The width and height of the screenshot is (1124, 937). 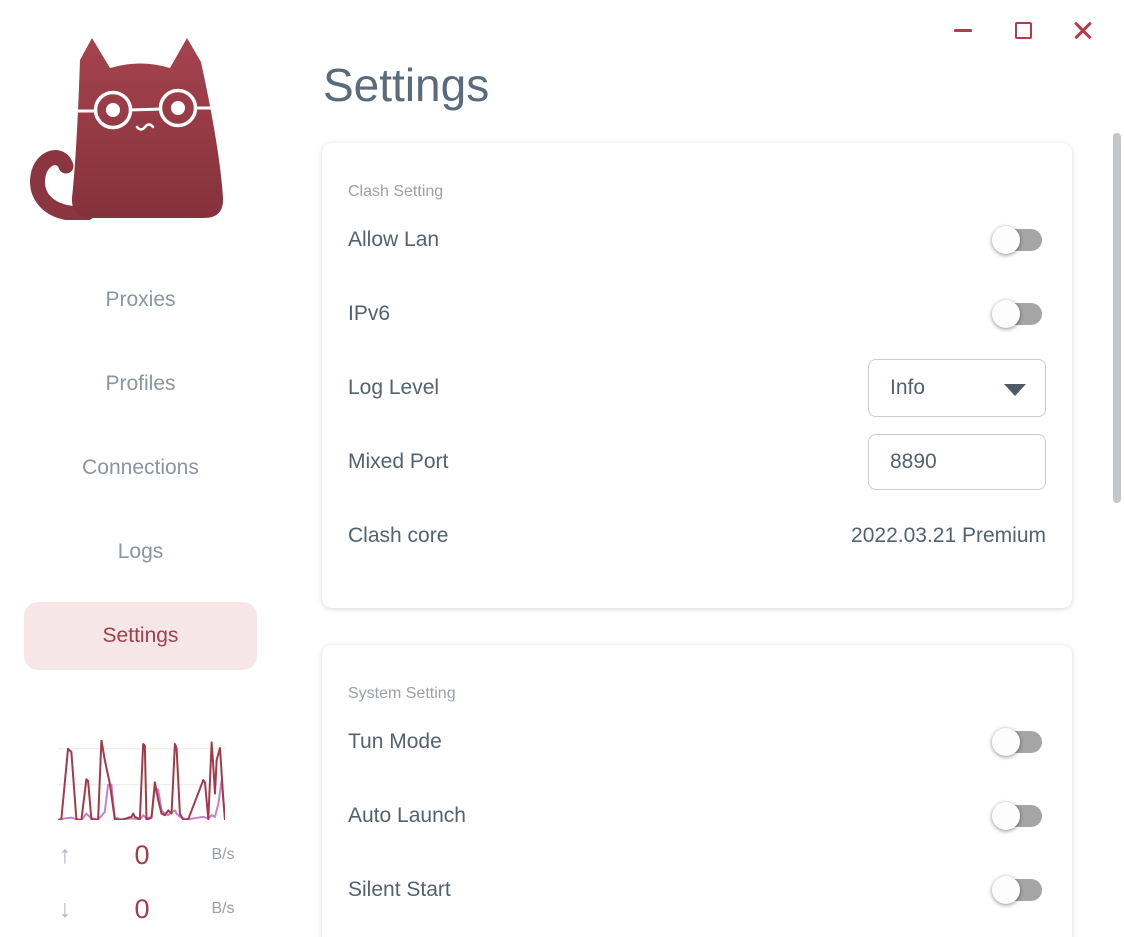 I want to click on upload-speed-value: 0, so click(x=142, y=854).